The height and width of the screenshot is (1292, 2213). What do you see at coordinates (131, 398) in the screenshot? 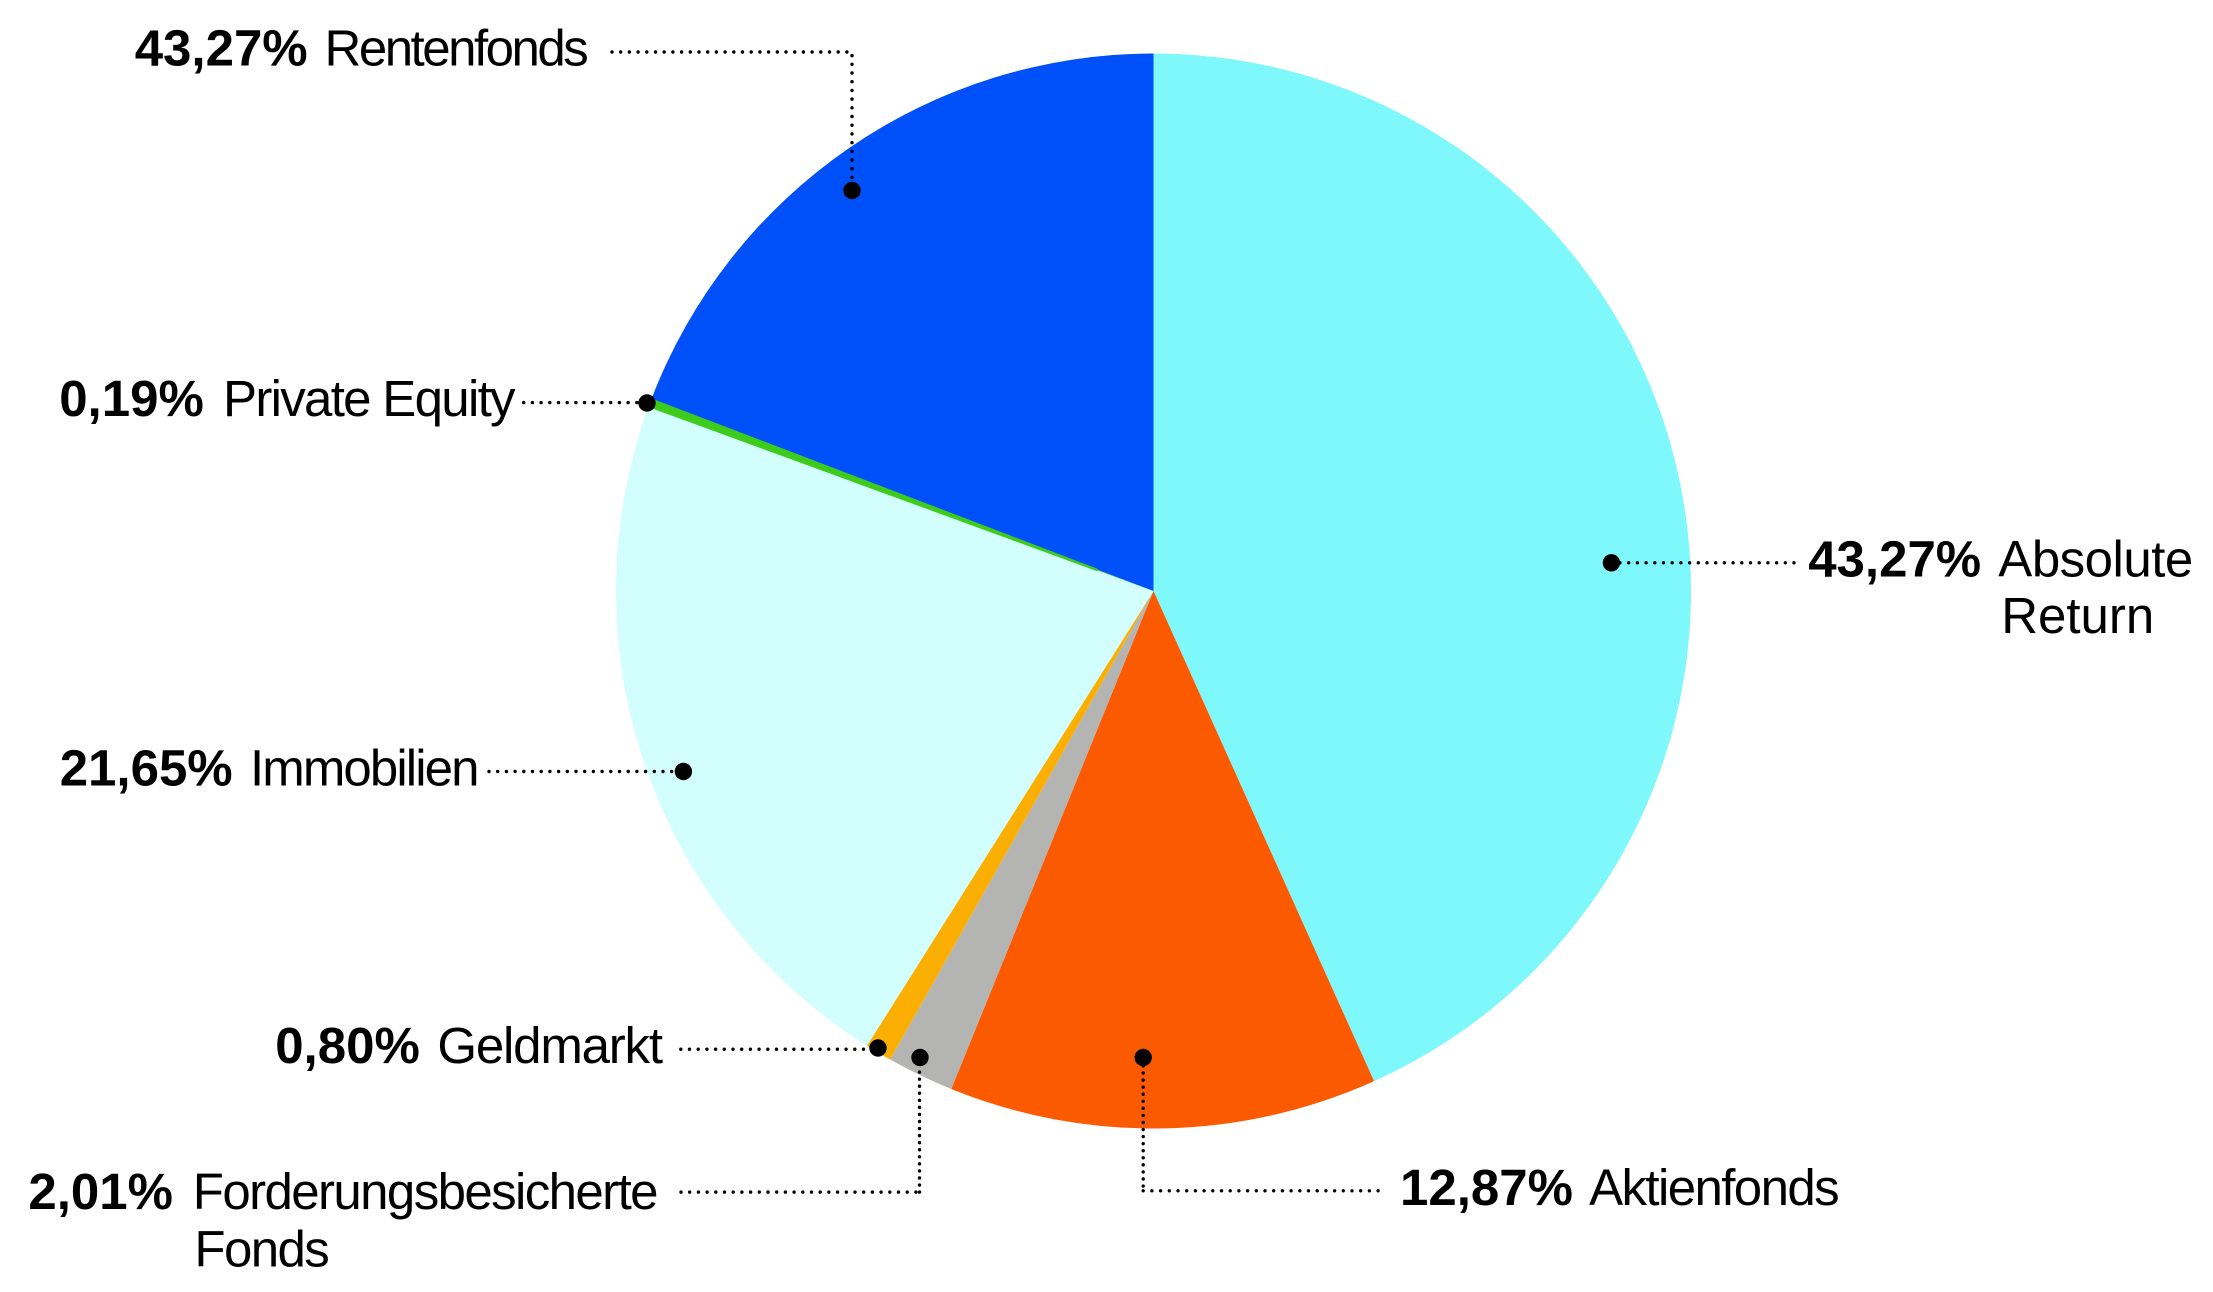
I see `svg-text: 0,19%` at bounding box center [131, 398].